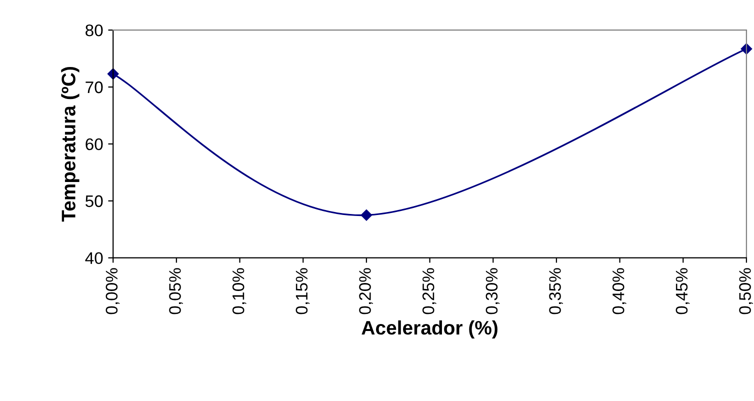 Image resolution: width=754 pixels, height=401 pixels. What do you see at coordinates (556, 291) in the screenshot?
I see `x-tick-label: 0,35%` at bounding box center [556, 291].